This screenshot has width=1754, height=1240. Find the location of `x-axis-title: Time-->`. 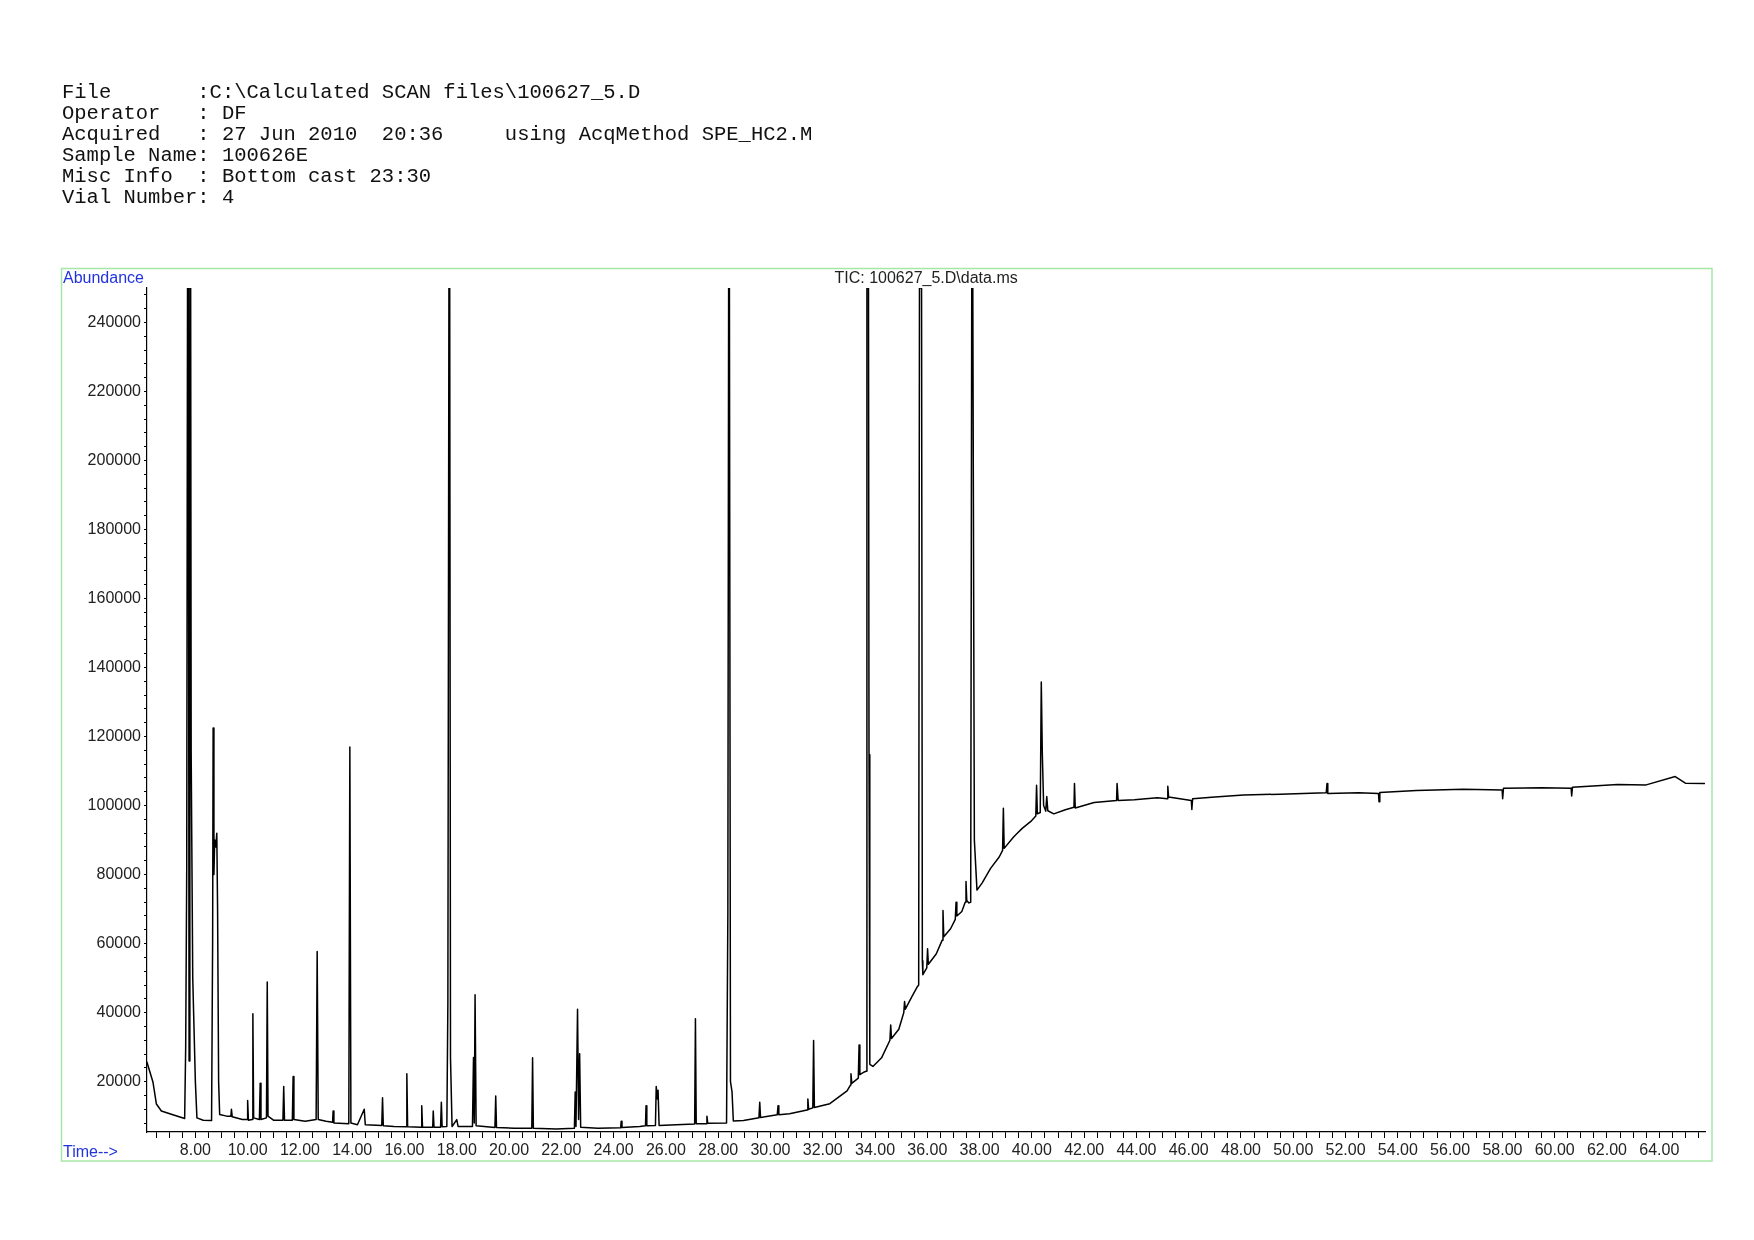

x-axis-title: Time--> is located at coordinates (90, 1152).